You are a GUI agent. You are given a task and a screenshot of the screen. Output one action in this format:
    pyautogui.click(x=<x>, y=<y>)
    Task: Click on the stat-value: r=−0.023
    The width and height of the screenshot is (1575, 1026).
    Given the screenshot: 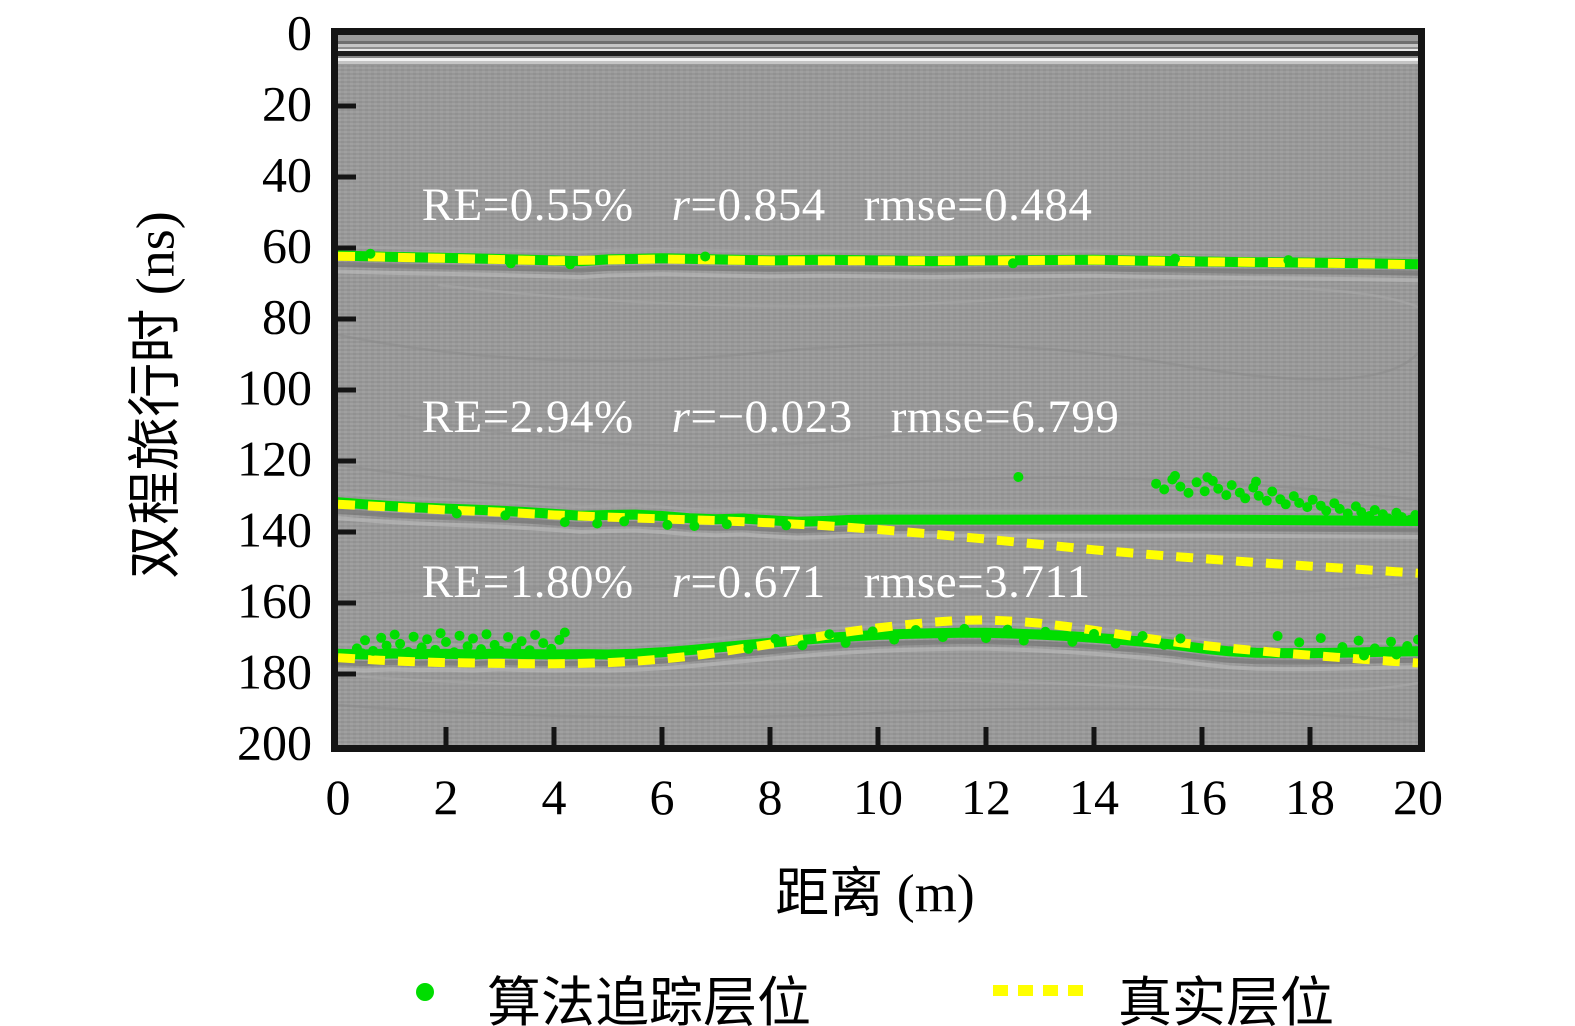 What is the action you would take?
    pyautogui.click(x=762, y=416)
    